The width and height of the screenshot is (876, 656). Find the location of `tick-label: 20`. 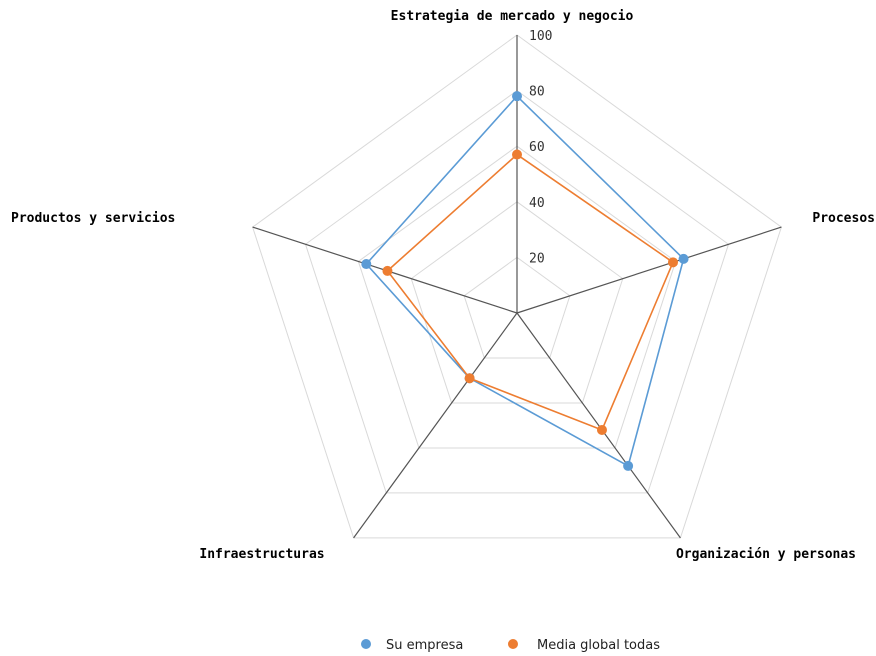

tick-label: 20 is located at coordinates (537, 258).